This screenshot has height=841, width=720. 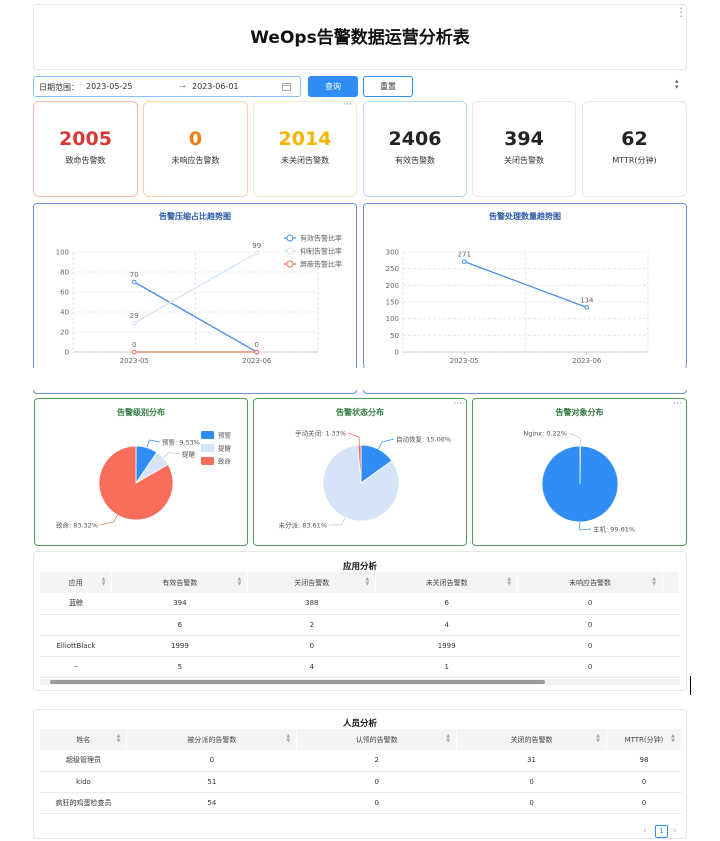 I want to click on date-range-picker: 日期范围： 2023-05-25 → 2023-06-01, so click(x=167, y=86).